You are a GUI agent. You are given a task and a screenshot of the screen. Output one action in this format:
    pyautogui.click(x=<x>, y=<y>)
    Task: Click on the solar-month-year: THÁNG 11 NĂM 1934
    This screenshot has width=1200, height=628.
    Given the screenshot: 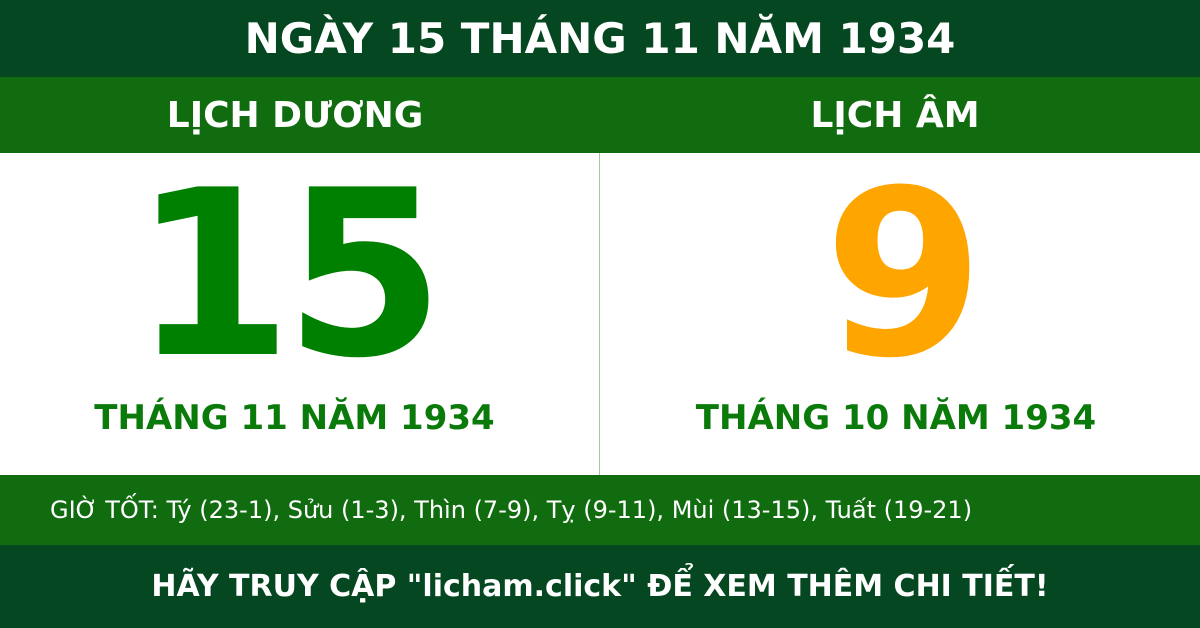 What is the action you would take?
    pyautogui.click(x=294, y=418)
    